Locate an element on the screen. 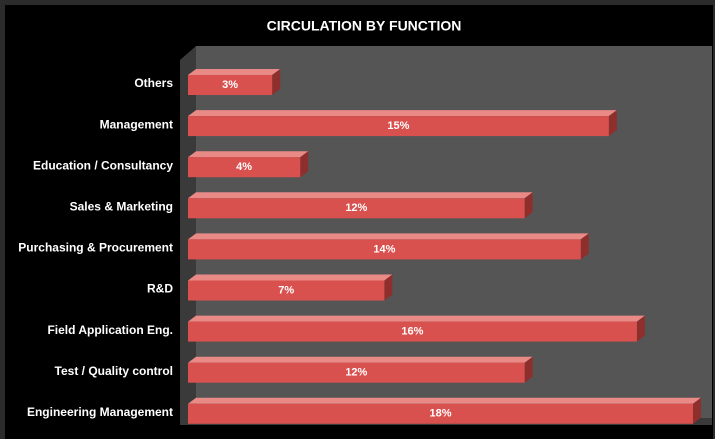 This screenshot has width=715, height=439. data-label: 7% is located at coordinates (286, 290).